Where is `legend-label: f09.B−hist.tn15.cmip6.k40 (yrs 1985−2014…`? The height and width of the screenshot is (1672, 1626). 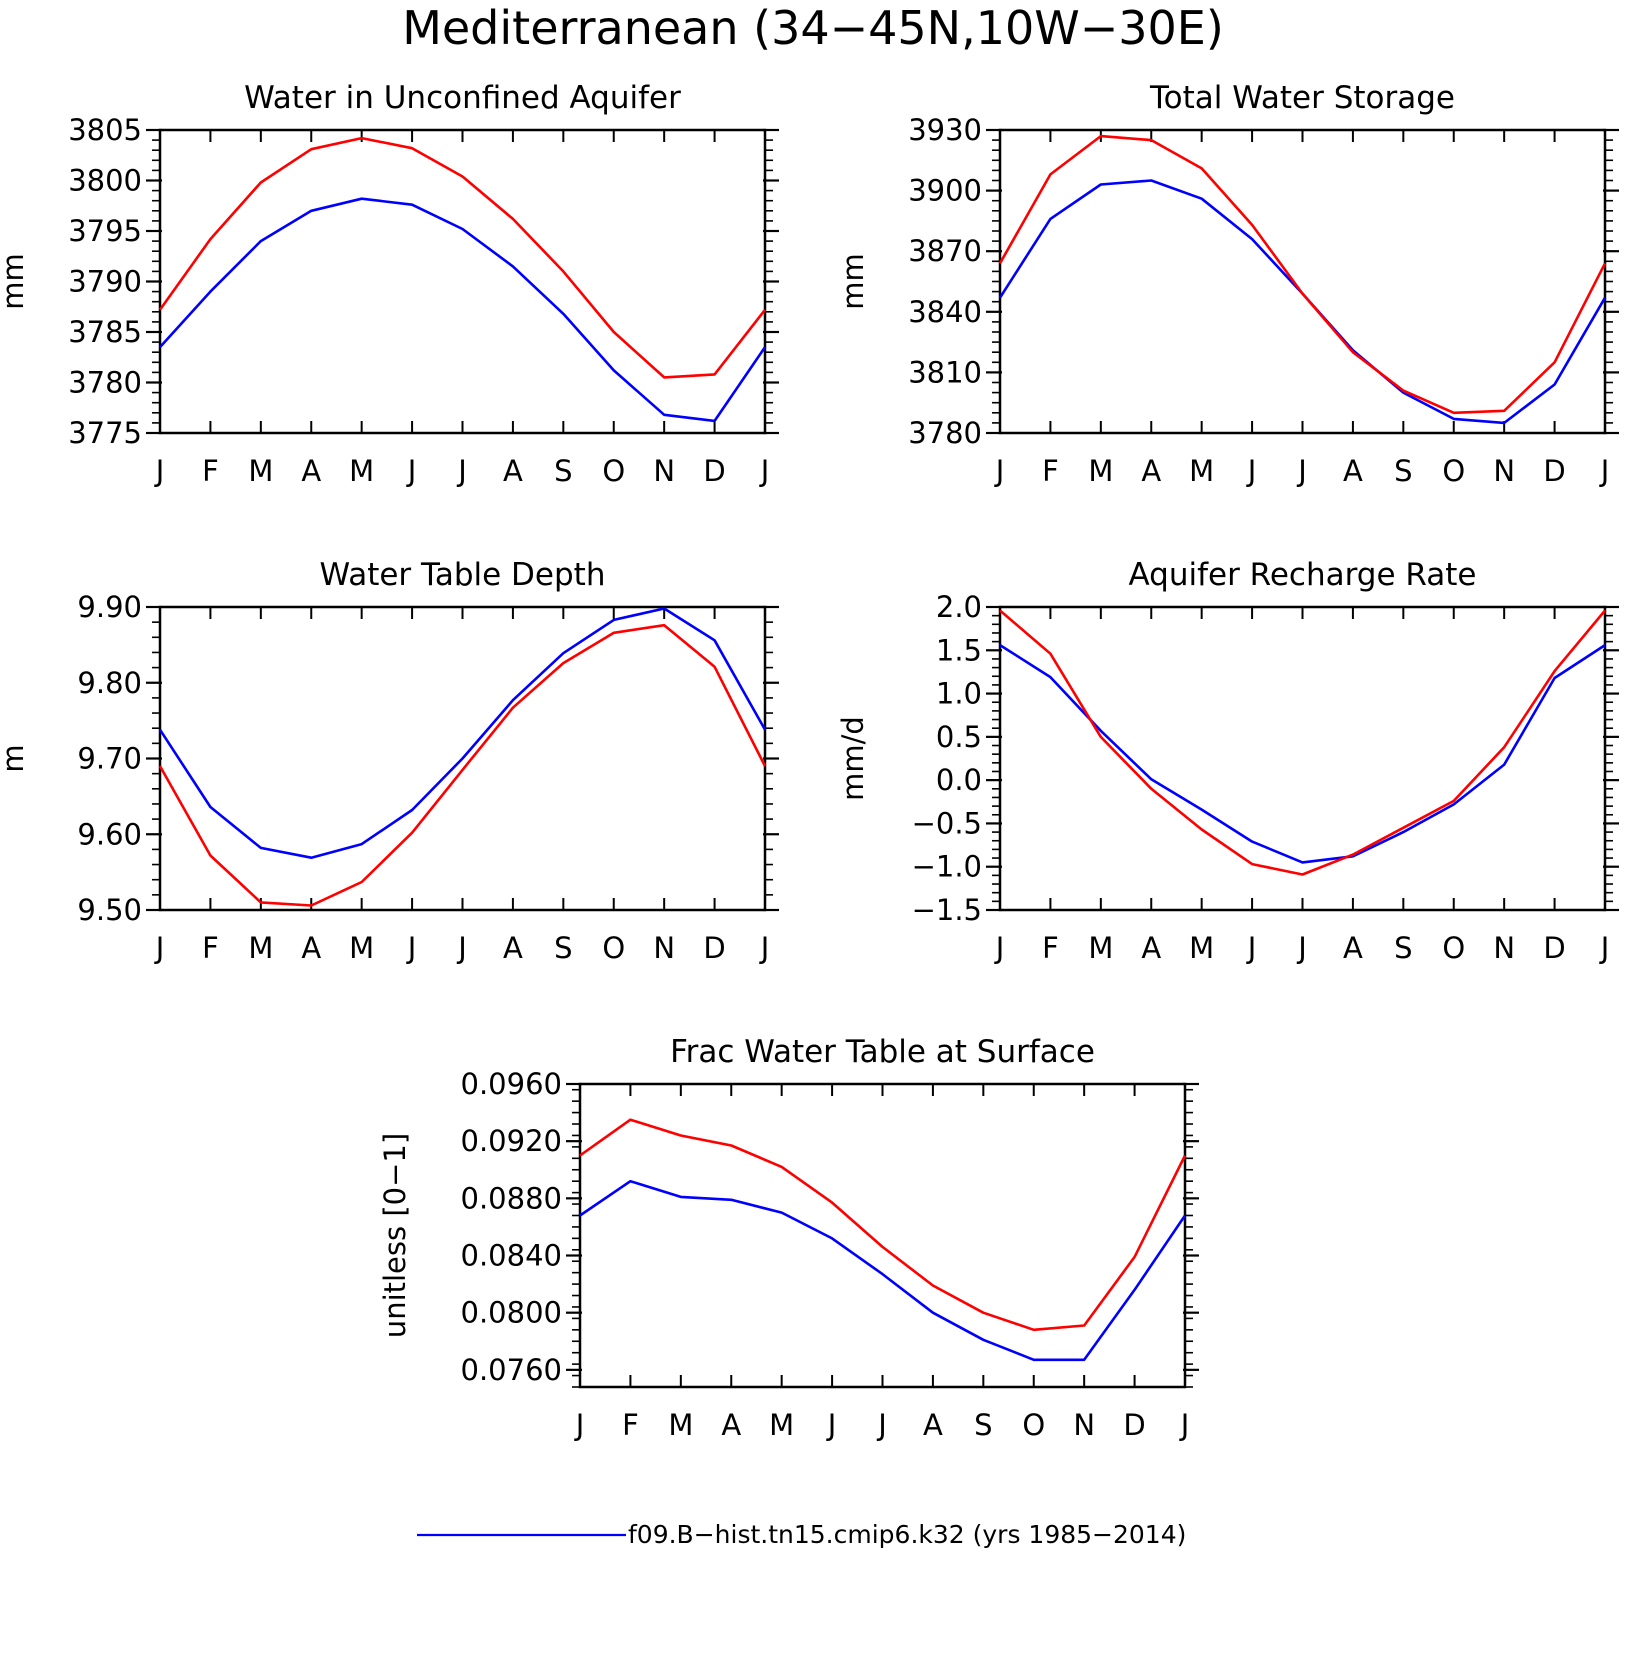 legend-label: f09.B−hist.tn15.cmip6.k40 (yrs 1985−2014… is located at coordinates (907, 1670).